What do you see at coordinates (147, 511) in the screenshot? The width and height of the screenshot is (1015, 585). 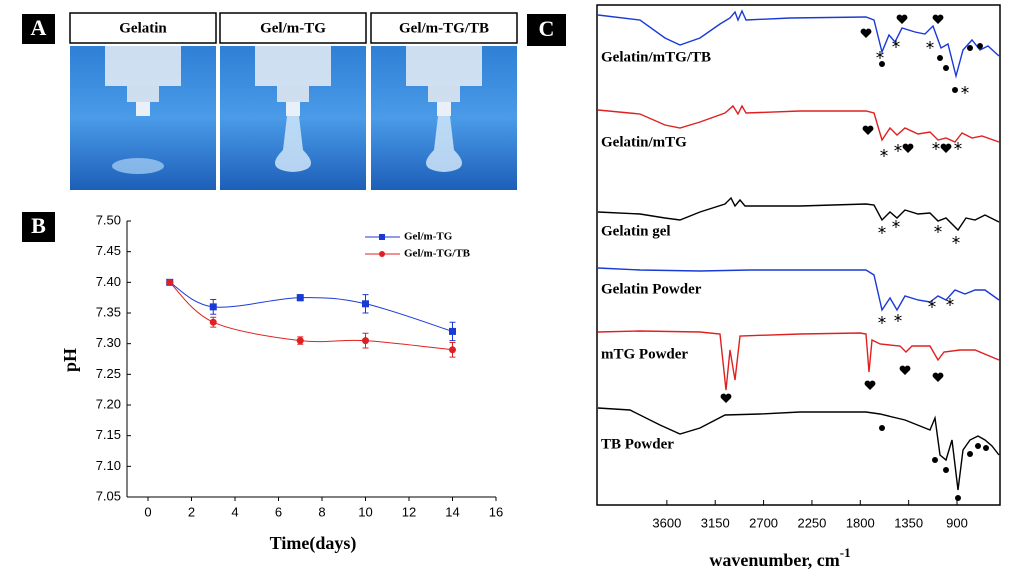 I see `x-tick-label: 0` at bounding box center [147, 511].